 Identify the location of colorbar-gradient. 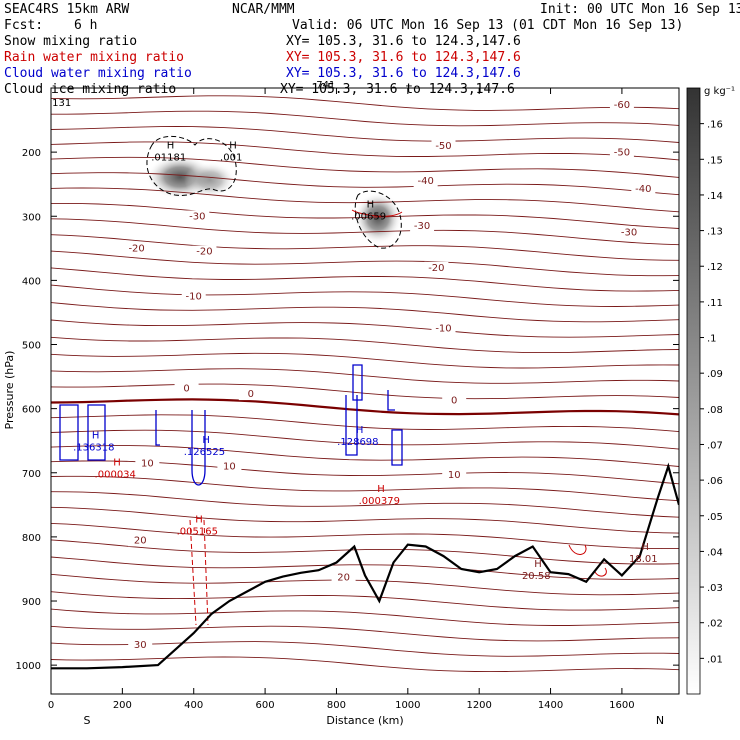
(693, 391).